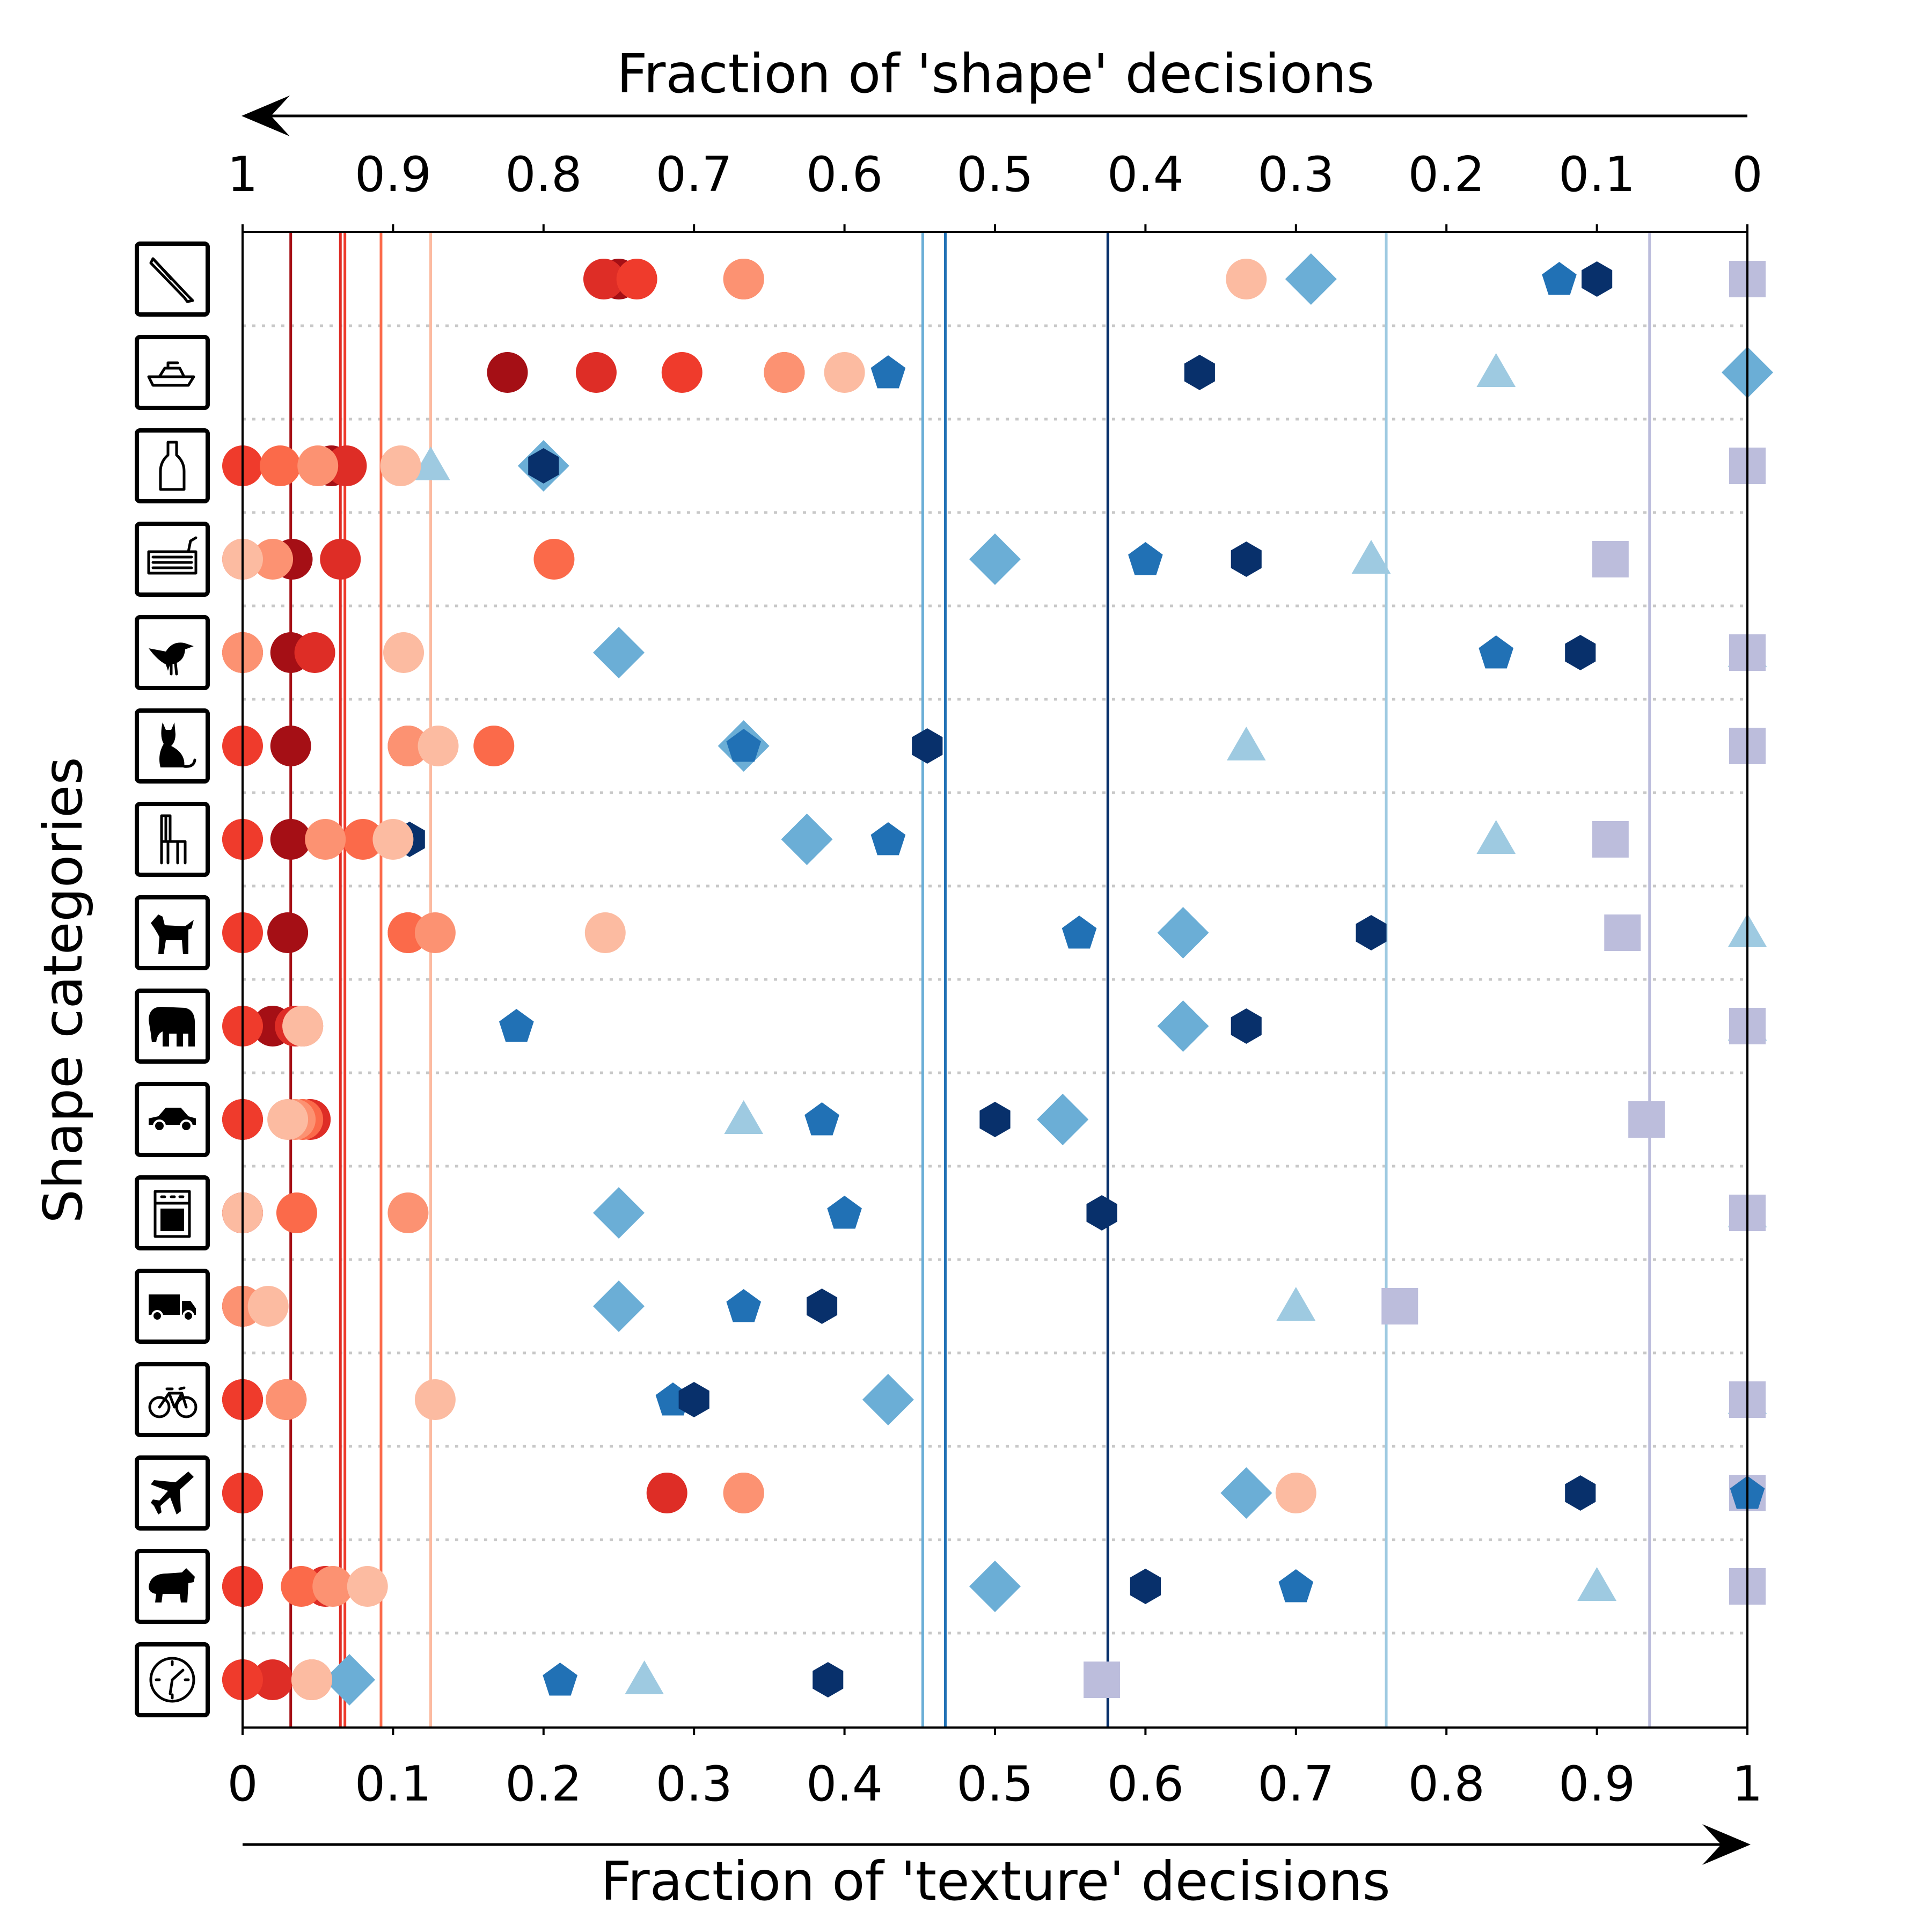  Describe the element at coordinates (172, 1026) in the screenshot. I see `elephant-icon` at that location.